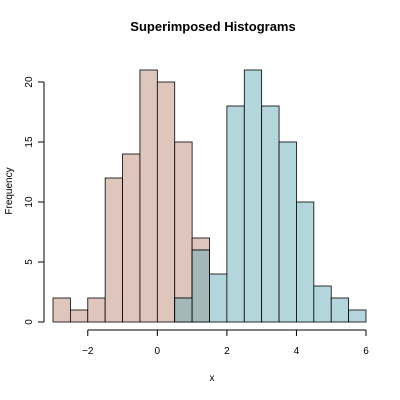  Describe the element at coordinates (158, 351) in the screenshot. I see `x-tick-label: 0` at that location.